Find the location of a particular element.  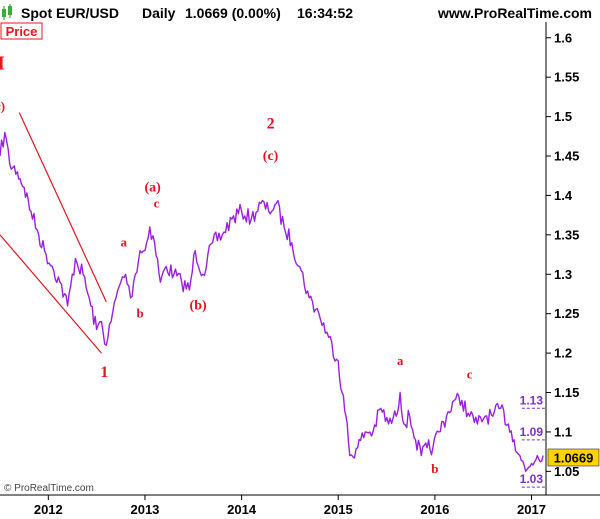

level-label: 1.13 is located at coordinates (532, 400).